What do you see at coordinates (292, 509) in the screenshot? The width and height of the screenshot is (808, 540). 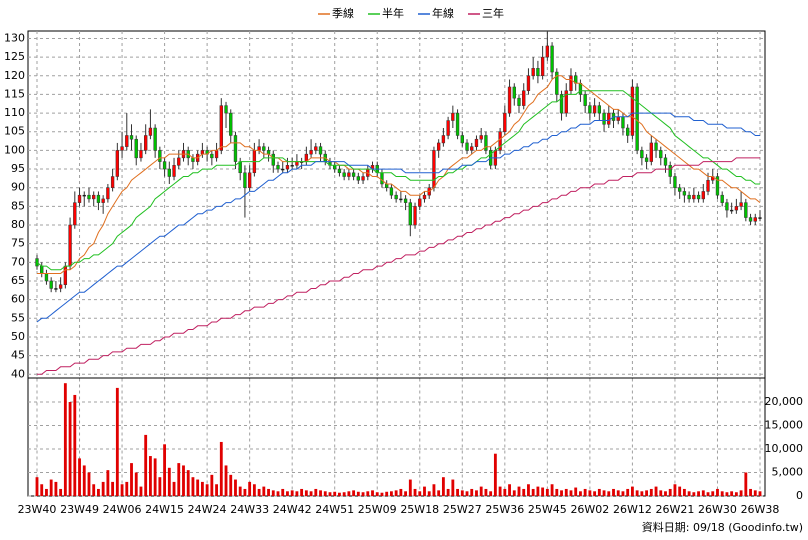 I see `x-tick-label: 24W42` at bounding box center [292, 509].